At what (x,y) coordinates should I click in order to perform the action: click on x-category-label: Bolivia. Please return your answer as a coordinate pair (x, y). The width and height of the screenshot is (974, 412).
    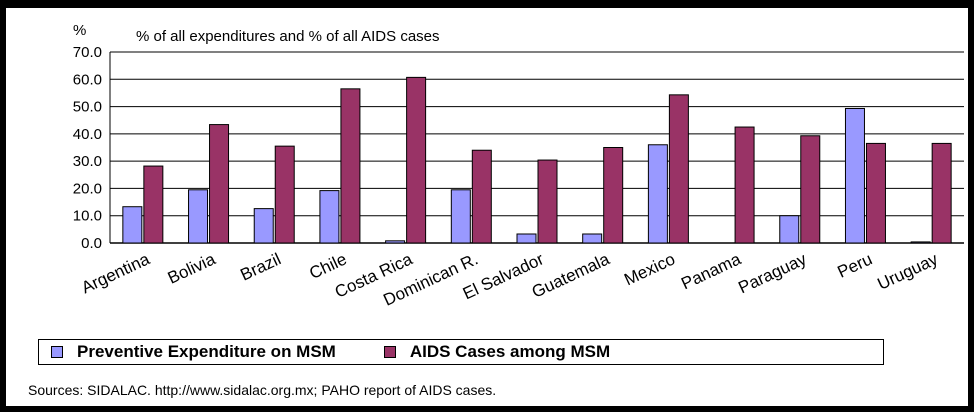
    Looking at the image, I should click on (192, 268).